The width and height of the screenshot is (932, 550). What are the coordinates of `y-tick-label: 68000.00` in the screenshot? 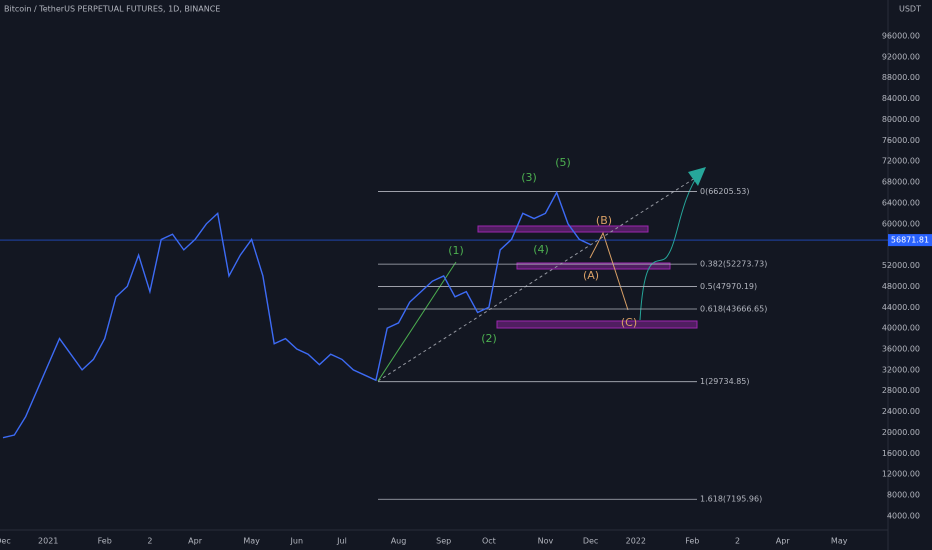 It's located at (901, 182).